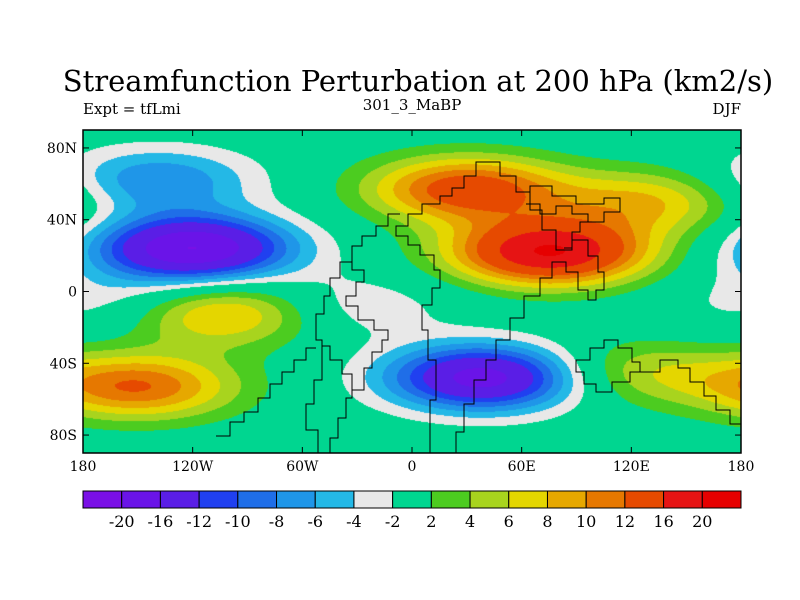 This screenshot has height=600, width=800. What do you see at coordinates (702, 521) in the screenshot?
I see `colorbar-label: 20` at bounding box center [702, 521].